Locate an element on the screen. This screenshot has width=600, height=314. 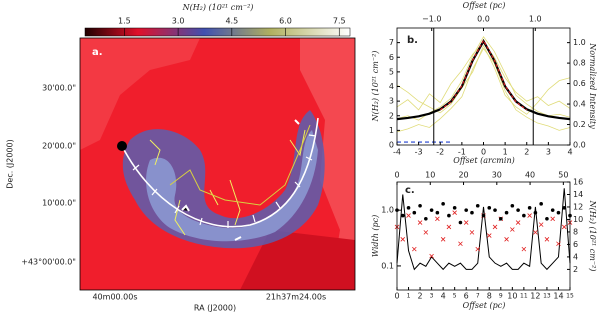
x-tick-label: 7 is located at coordinates (478, 296).